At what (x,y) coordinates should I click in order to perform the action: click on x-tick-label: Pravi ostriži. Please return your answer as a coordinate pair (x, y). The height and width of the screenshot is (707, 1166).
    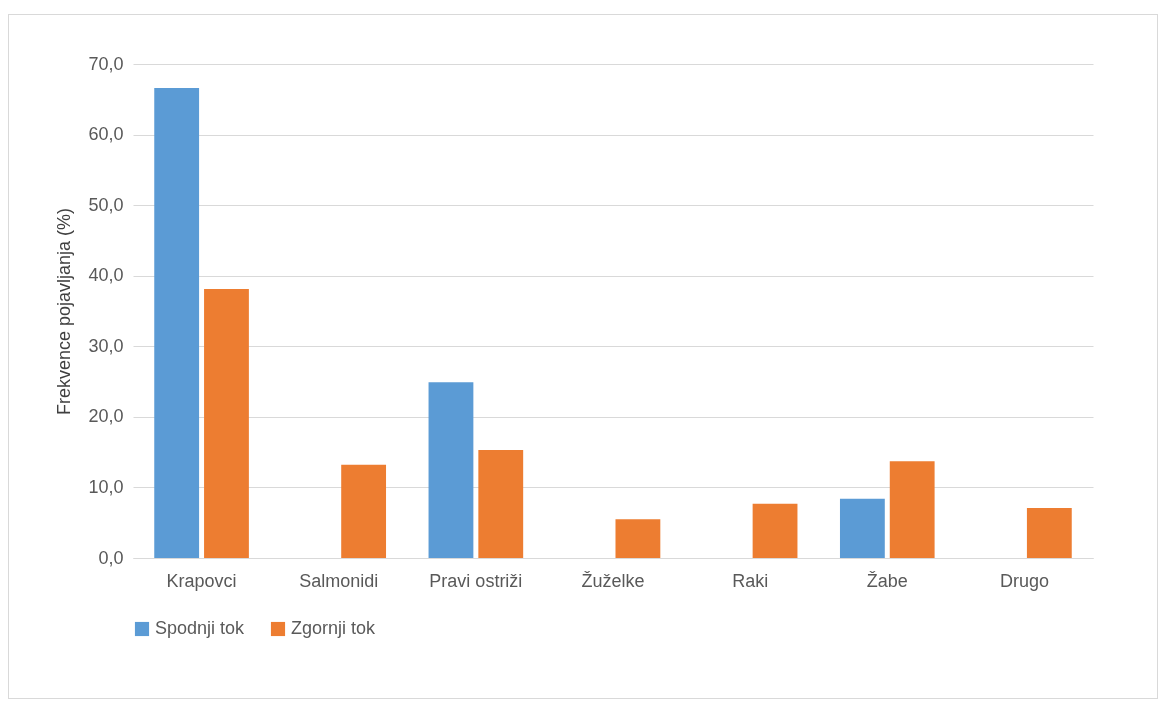
    Looking at the image, I should click on (476, 580).